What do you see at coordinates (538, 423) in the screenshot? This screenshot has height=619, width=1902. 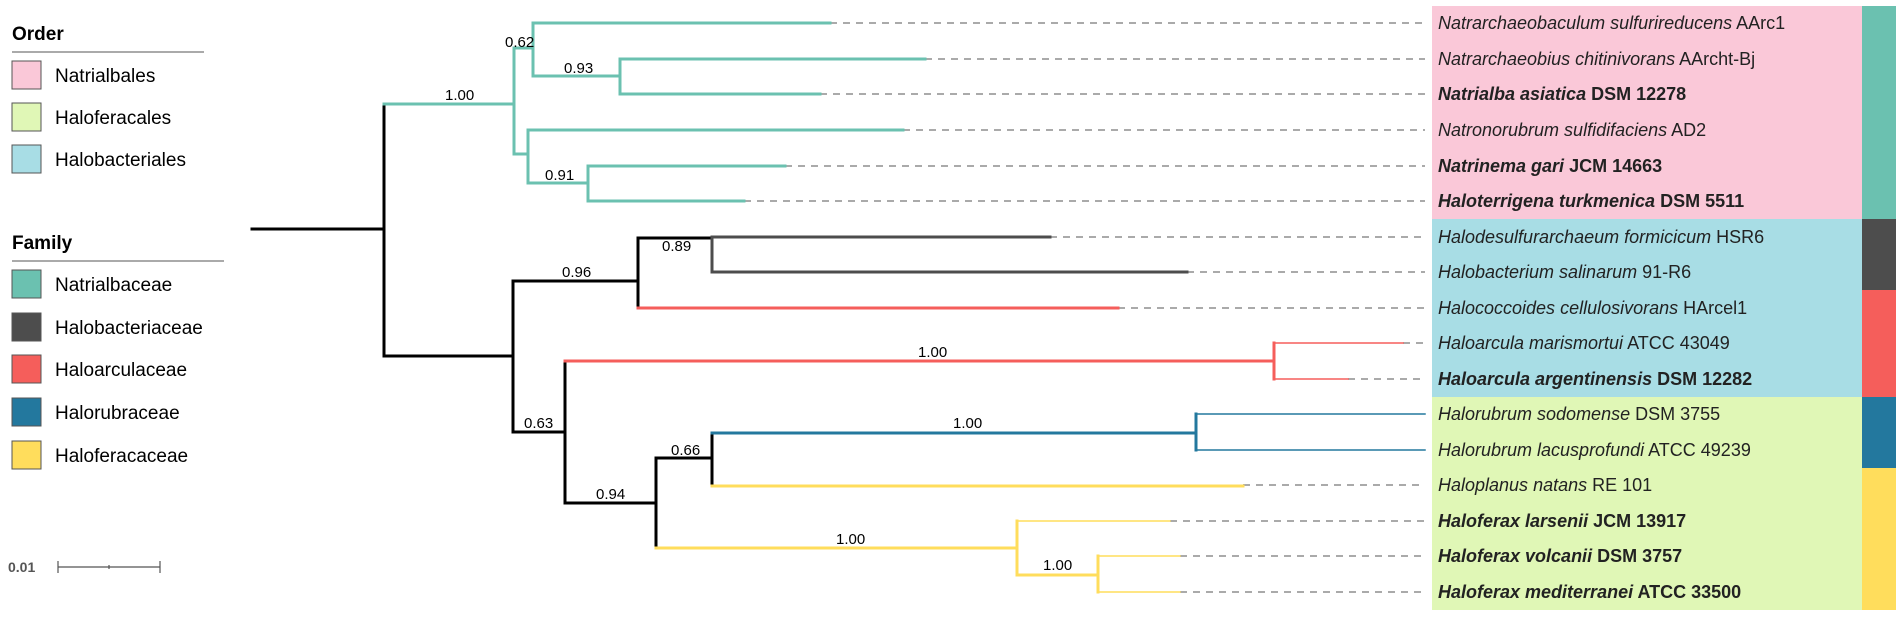 I see `support-value: 0.63` at bounding box center [538, 423].